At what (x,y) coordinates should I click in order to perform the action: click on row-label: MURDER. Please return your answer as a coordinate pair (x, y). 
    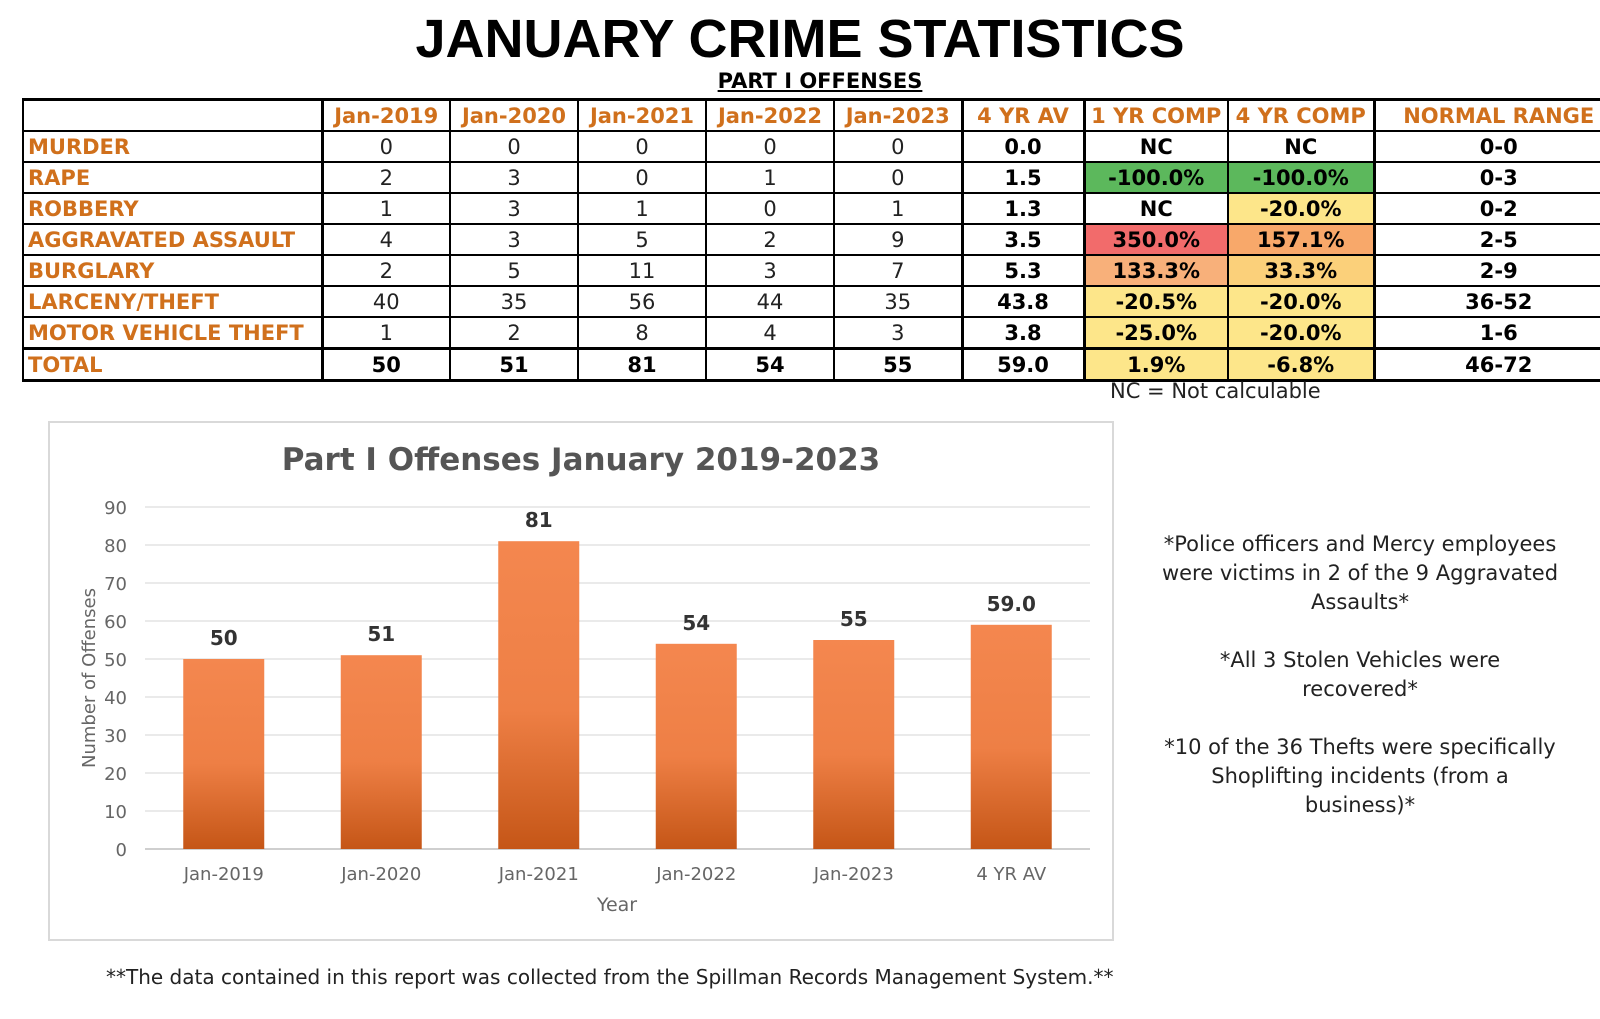
    Looking at the image, I should click on (172, 146).